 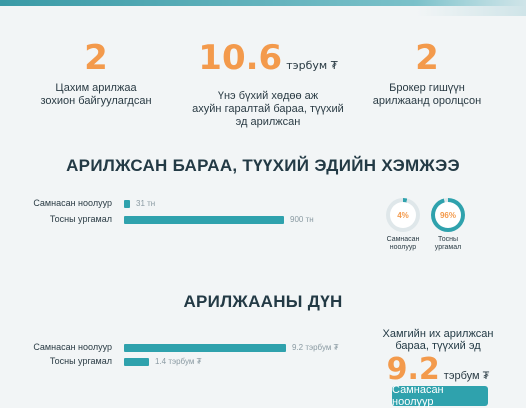 I want to click on value-label-oilseed: Тосны ургамал, so click(x=80, y=361).